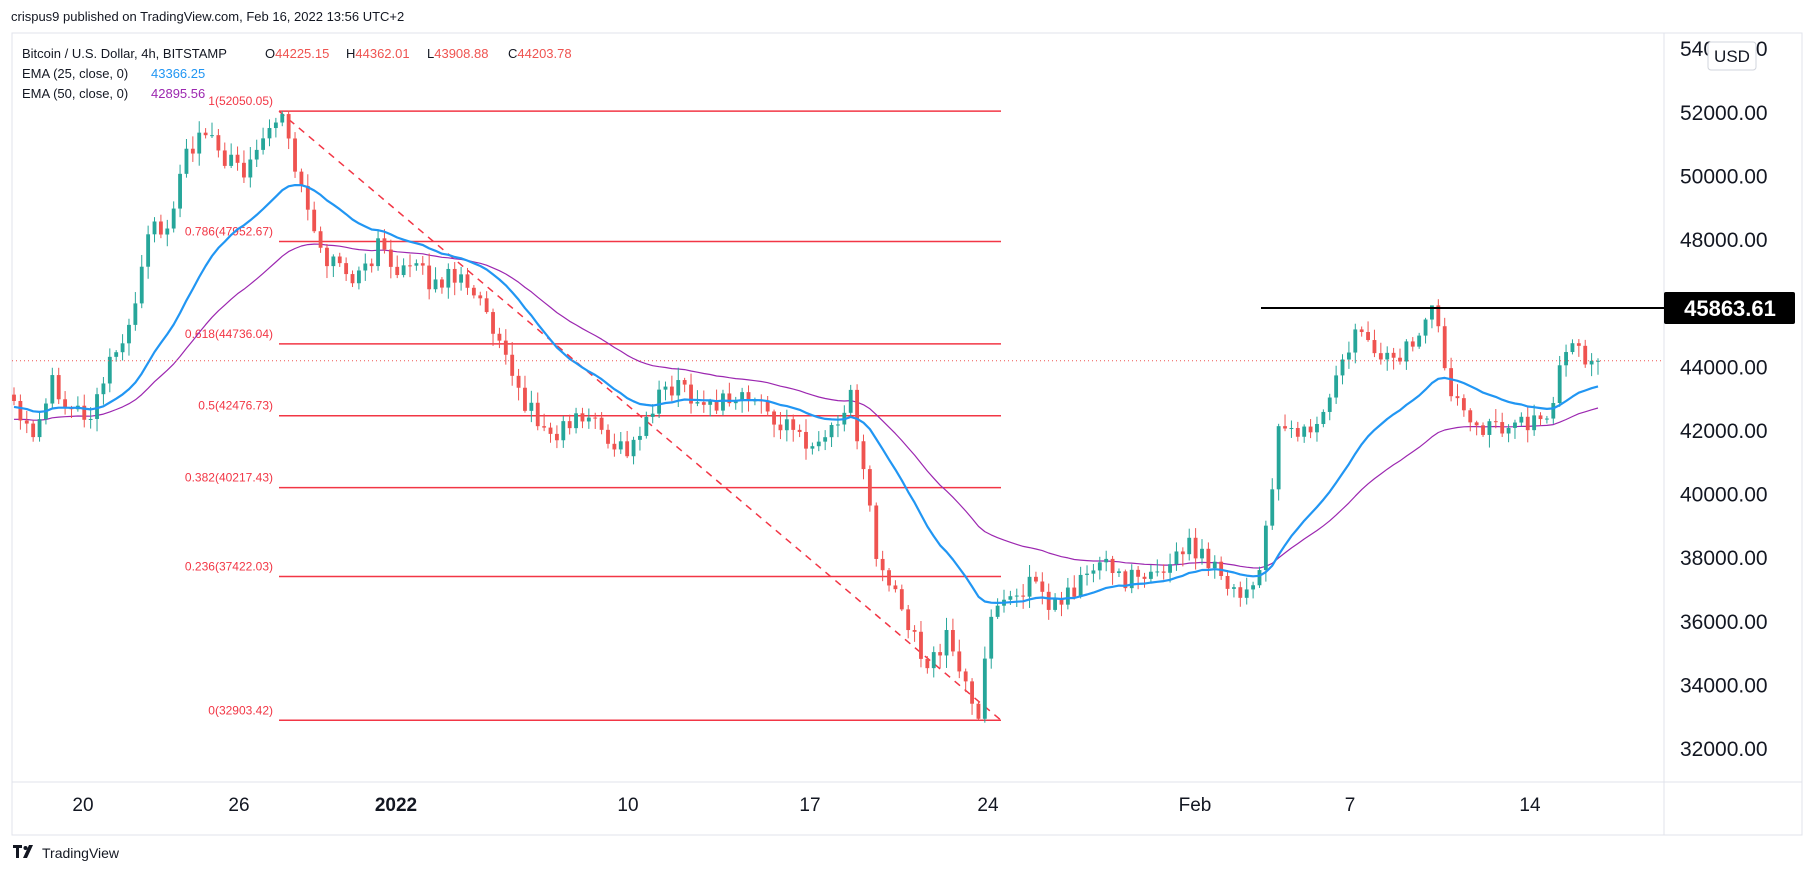 The height and width of the screenshot is (880, 1813). I want to click on legend-ohlc: O44225.15 H44362.01 L43908.88 C44203.78, so click(418, 53).